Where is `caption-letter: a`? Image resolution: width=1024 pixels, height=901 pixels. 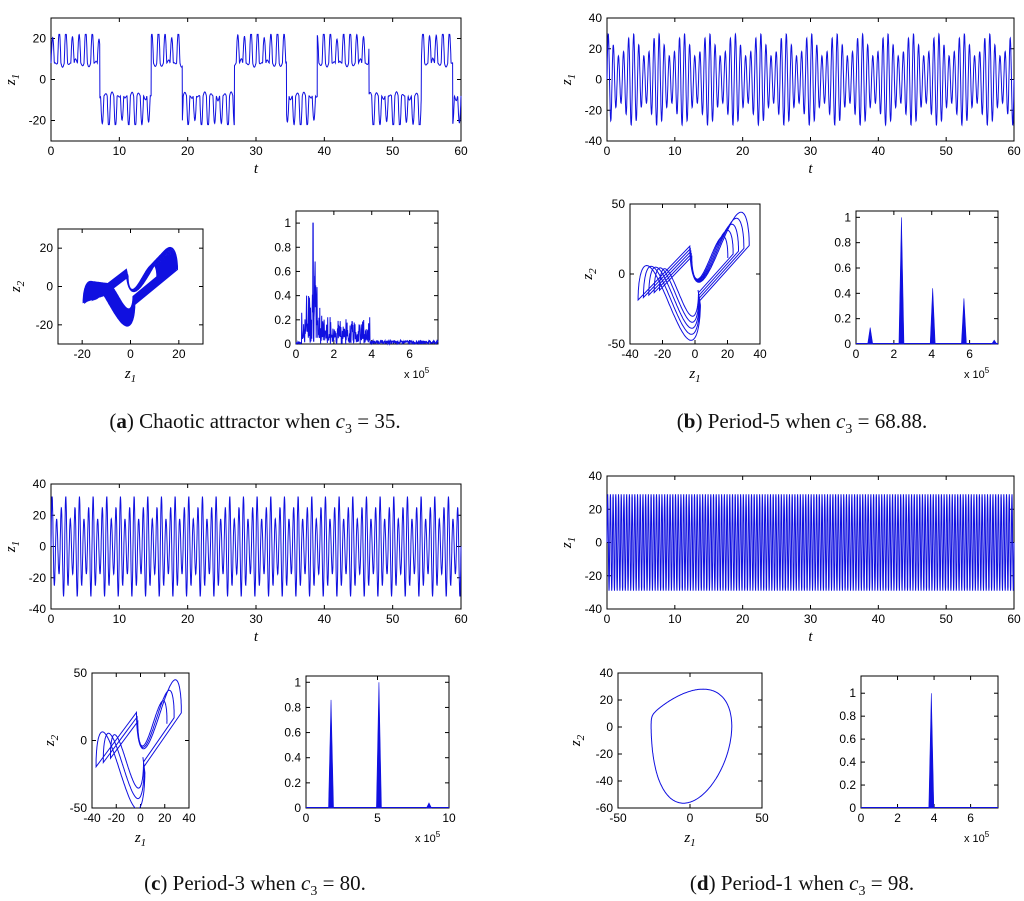
caption-letter: a is located at coordinates (121, 421).